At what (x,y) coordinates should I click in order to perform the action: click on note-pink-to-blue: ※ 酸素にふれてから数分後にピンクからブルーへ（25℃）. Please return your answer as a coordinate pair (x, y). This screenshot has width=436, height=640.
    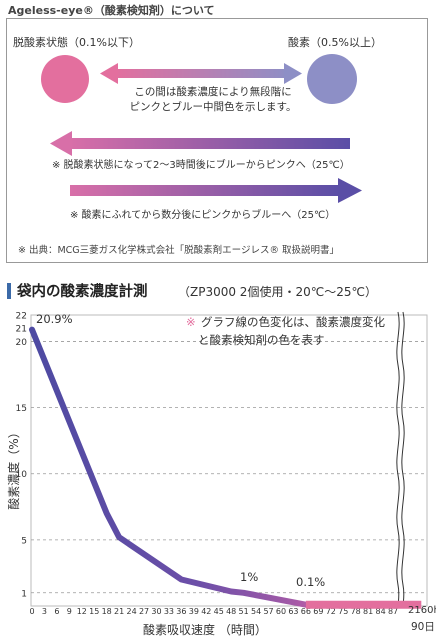
    Looking at the image, I should click on (203, 215).